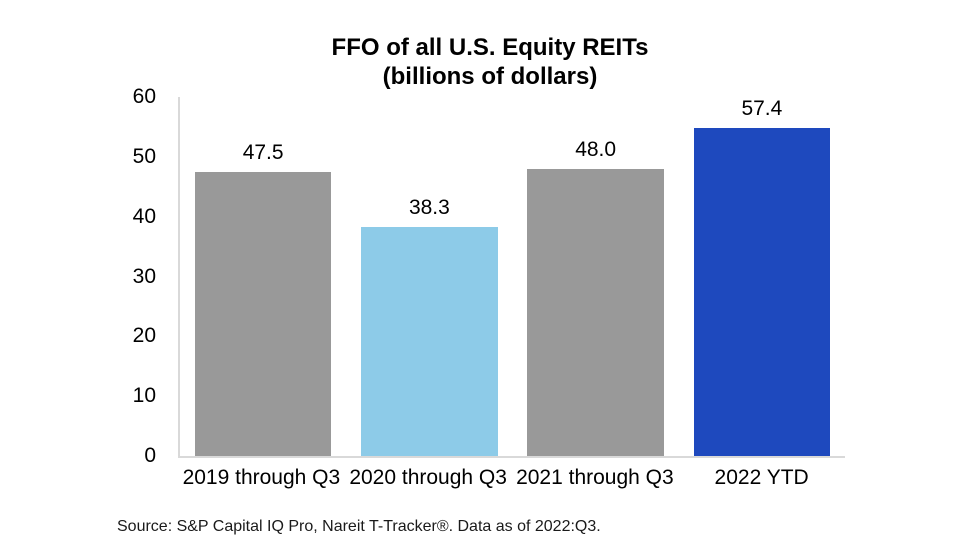 The height and width of the screenshot is (552, 980). Describe the element at coordinates (144, 336) in the screenshot. I see `y-tick-label: 20` at that location.